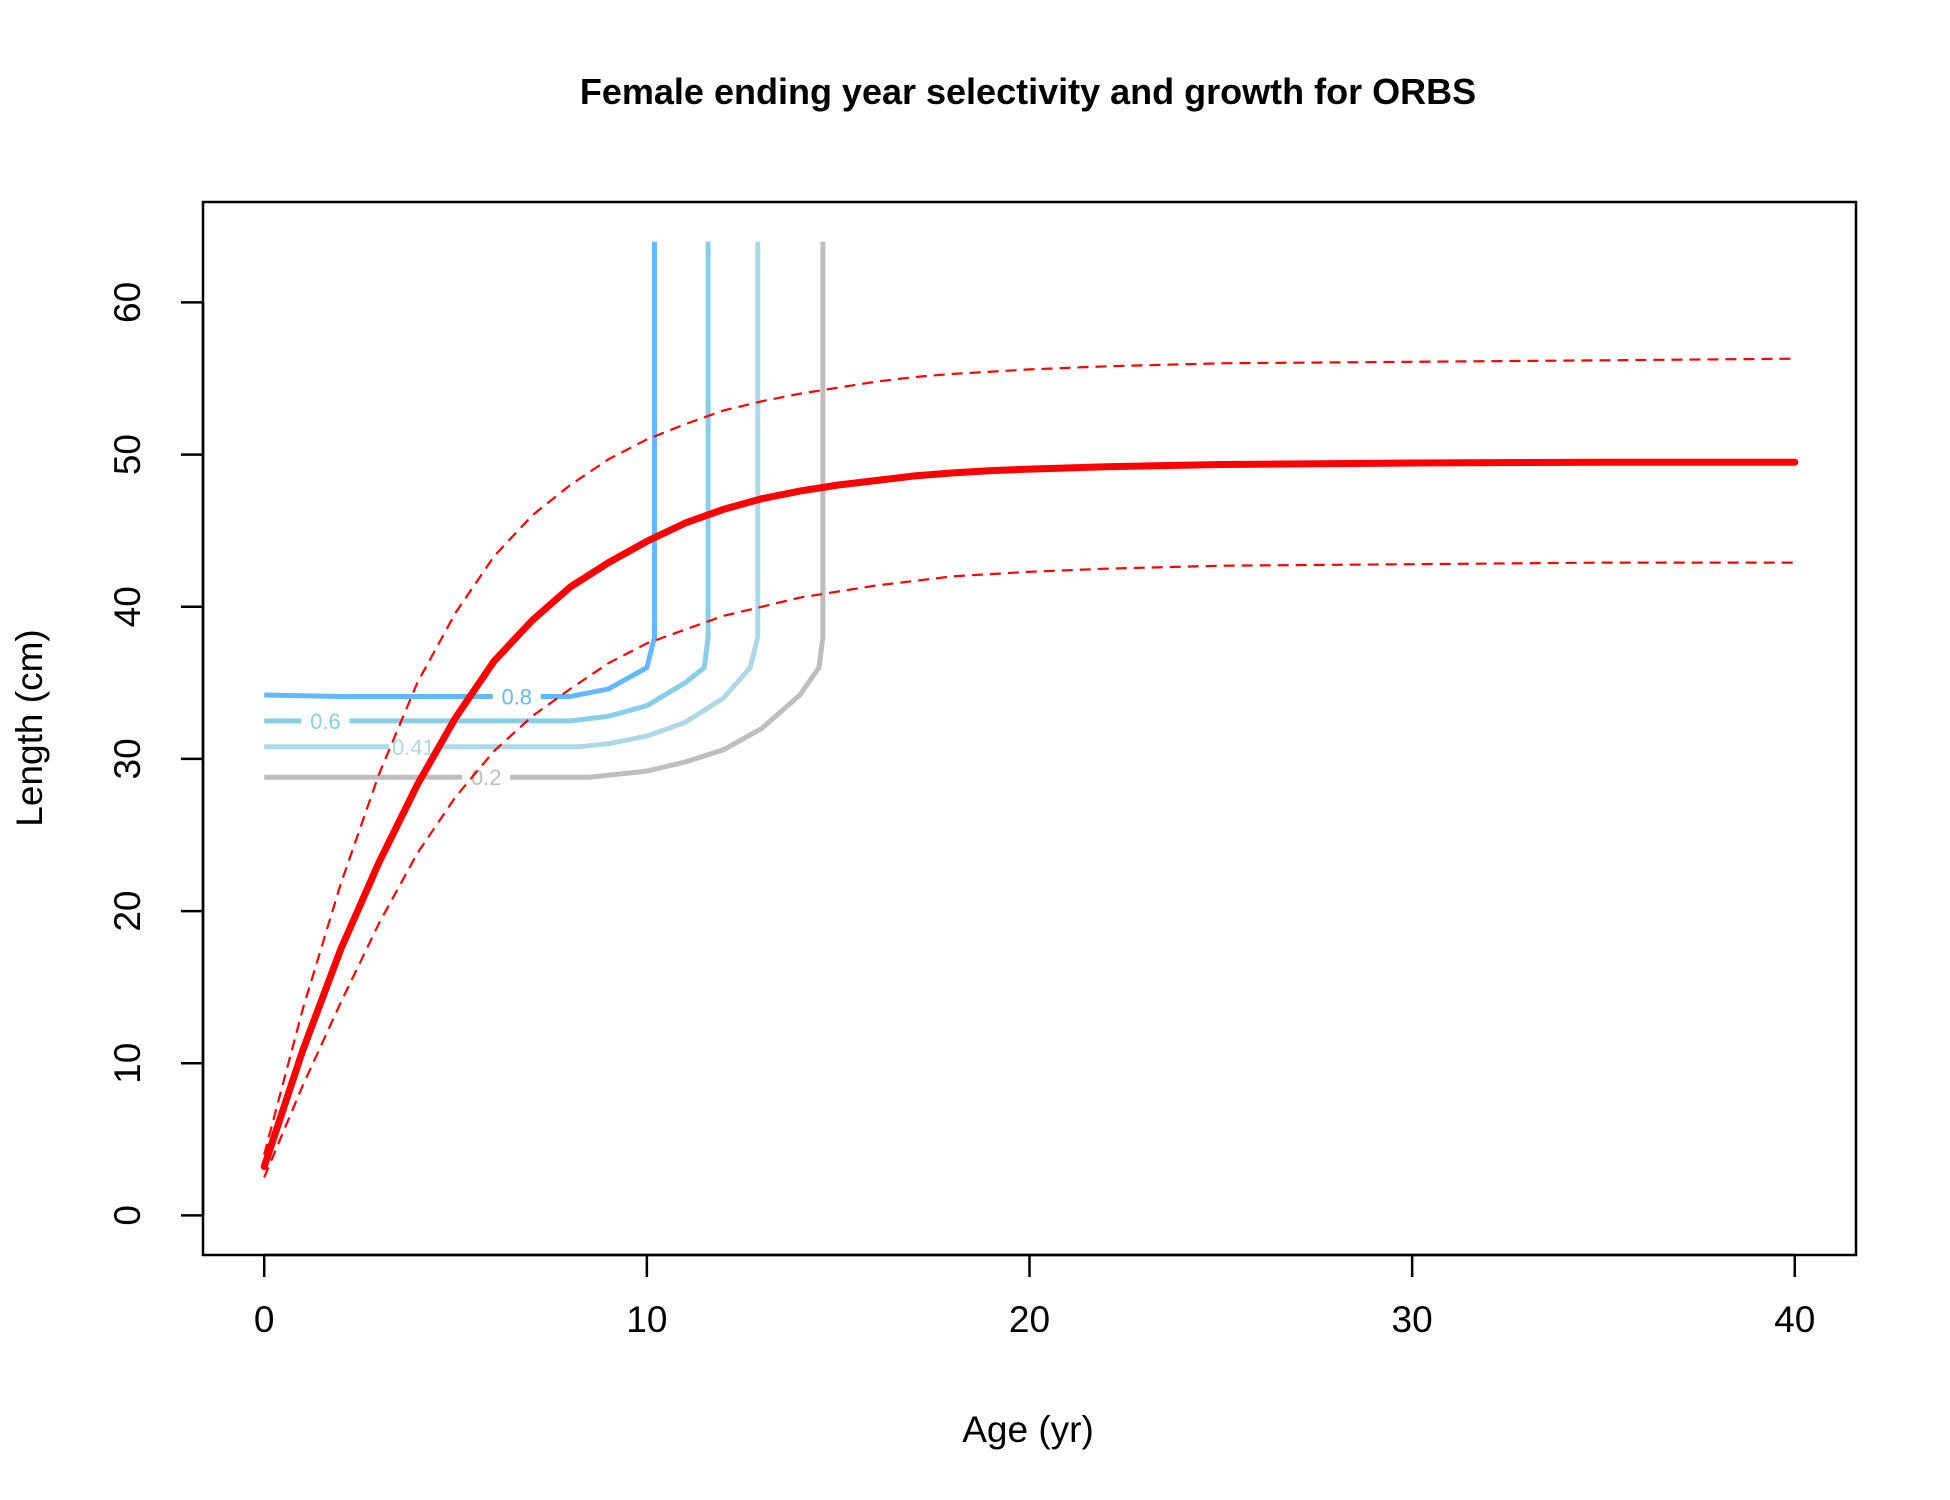  I want to click on y-tick-label: 20, so click(127, 911).